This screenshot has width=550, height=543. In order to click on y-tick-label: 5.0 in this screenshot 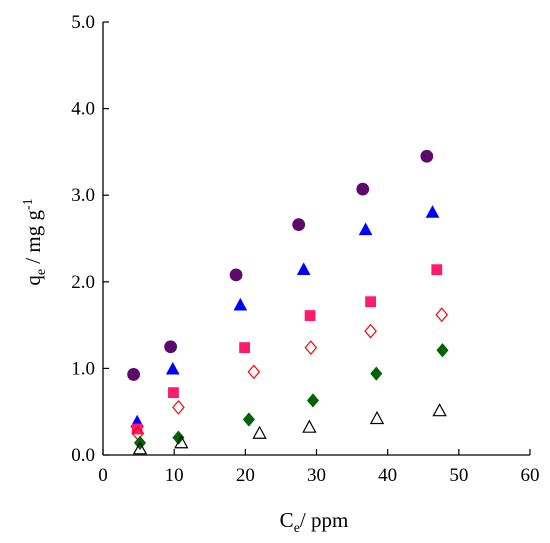, I will do `click(83, 22)`.